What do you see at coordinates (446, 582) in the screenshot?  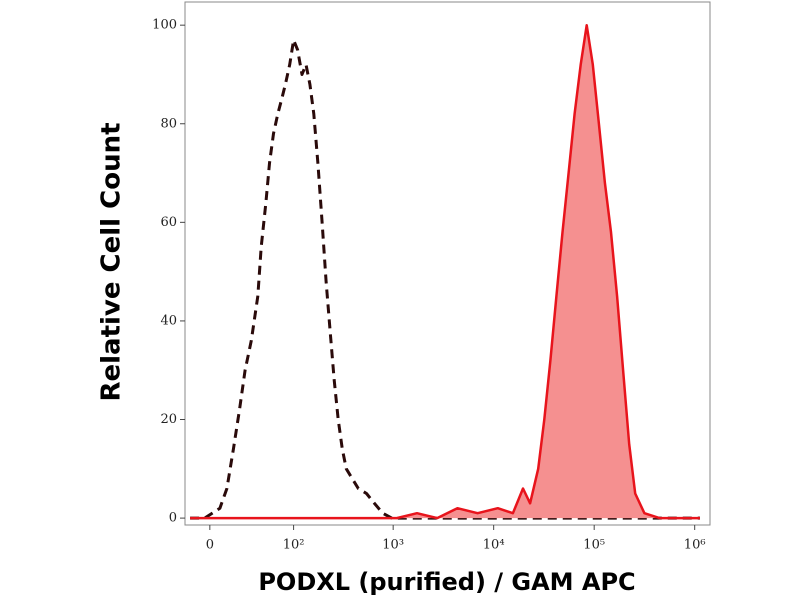 I see `x-axis-label: PODXL (purified) / GAM APC` at bounding box center [446, 582].